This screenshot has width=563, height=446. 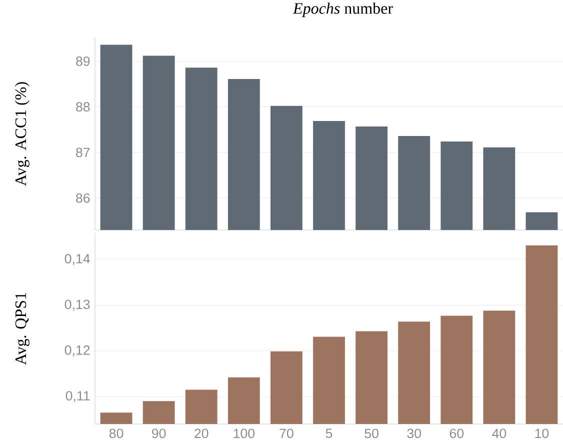 I want to click on y-tick-label: 88, so click(x=83, y=107).